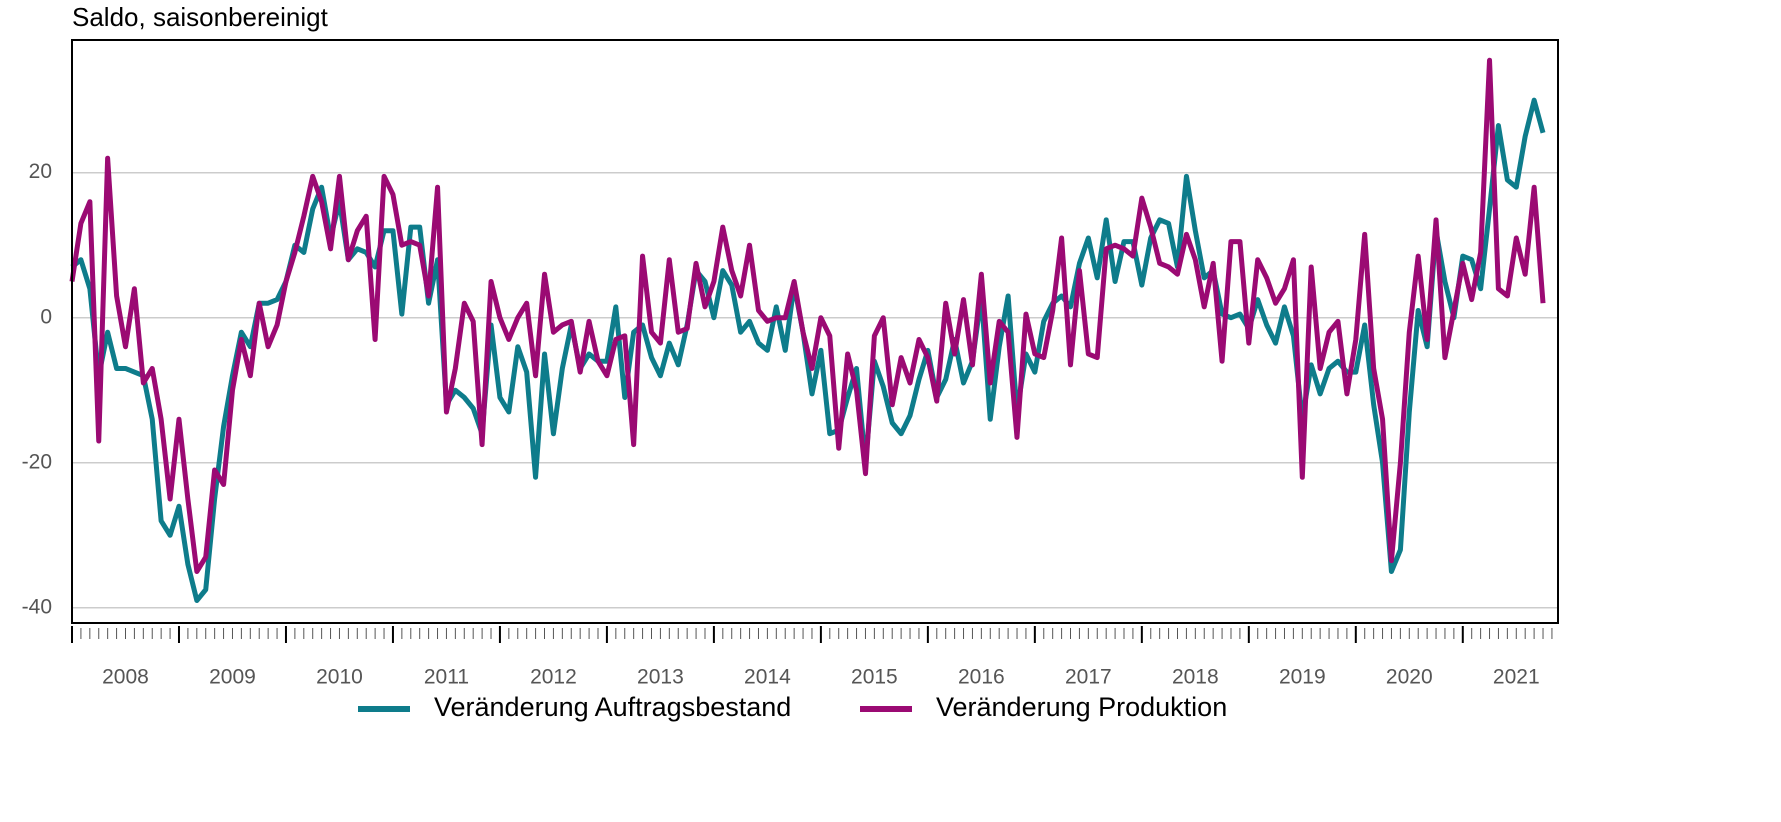 Image resolution: width=1781 pixels, height=822 pixels. Describe the element at coordinates (1081, 707) in the screenshot. I see `legend-label: Veränderung Produktion` at that location.